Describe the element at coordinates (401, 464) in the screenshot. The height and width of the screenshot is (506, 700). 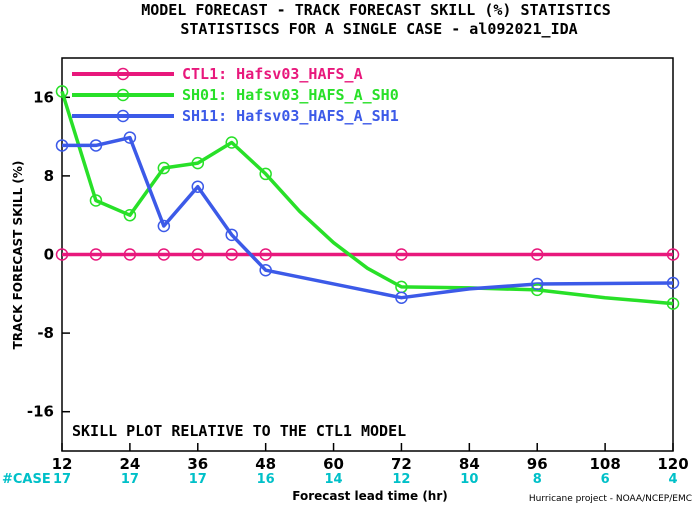
I see `x-tick-label: 72` at that location.